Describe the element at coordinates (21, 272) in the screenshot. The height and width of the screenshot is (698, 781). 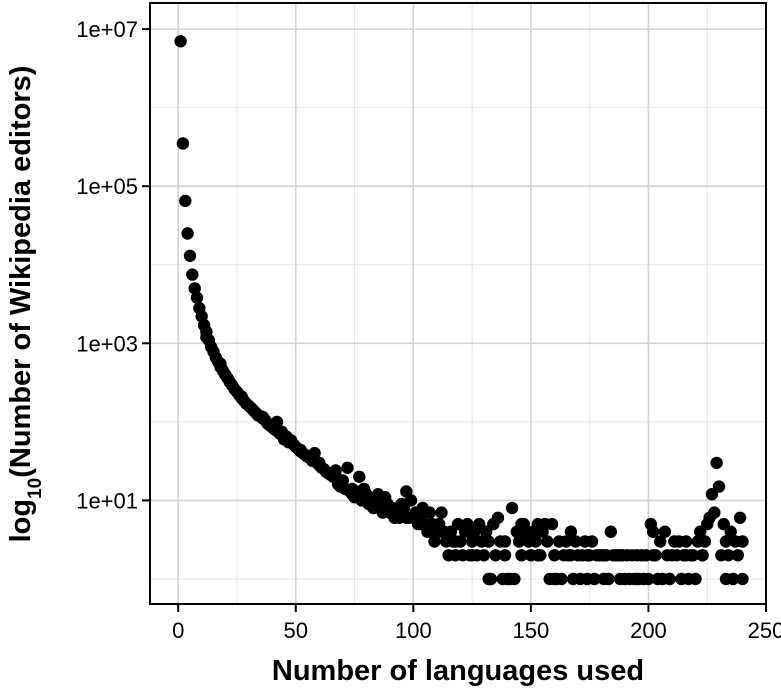
I see `y-axis-title-post: (Number of Wikipedia editors)` at that location.